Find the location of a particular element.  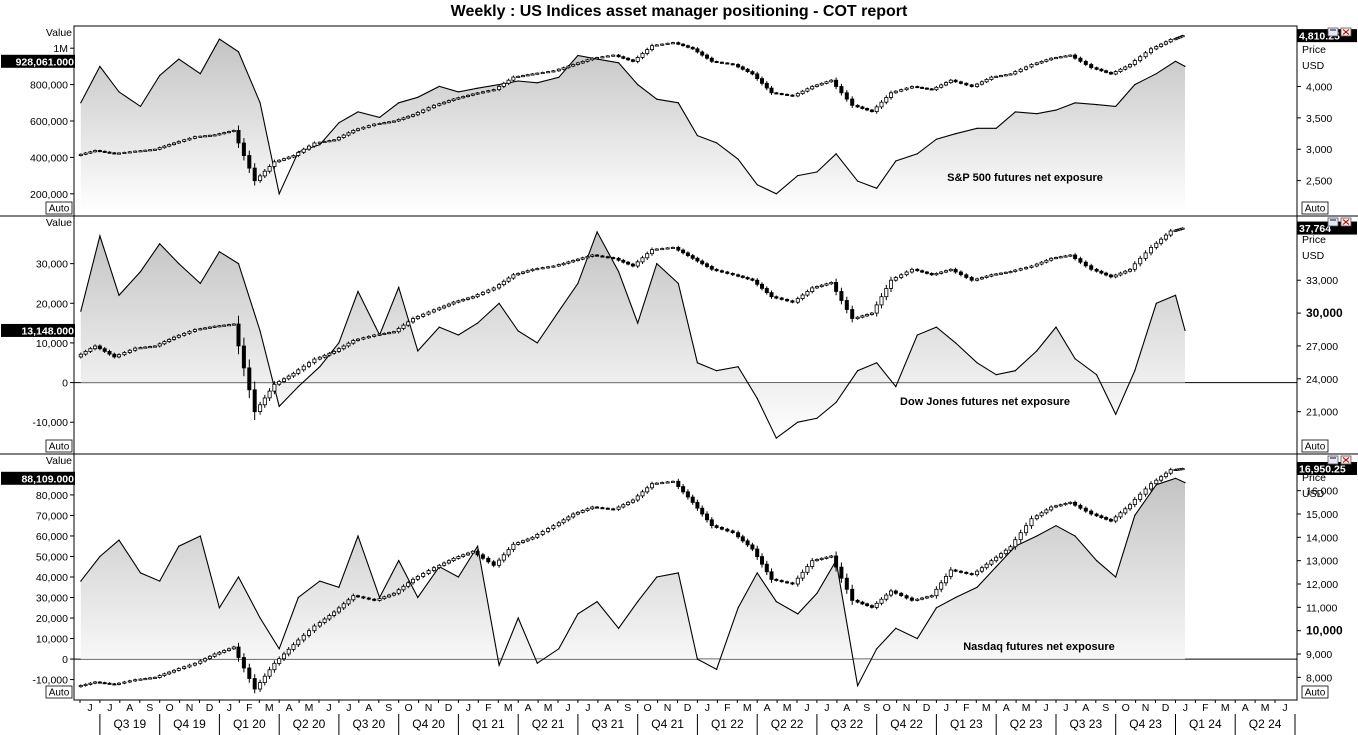

month-tick-label: S is located at coordinates (866, 708).